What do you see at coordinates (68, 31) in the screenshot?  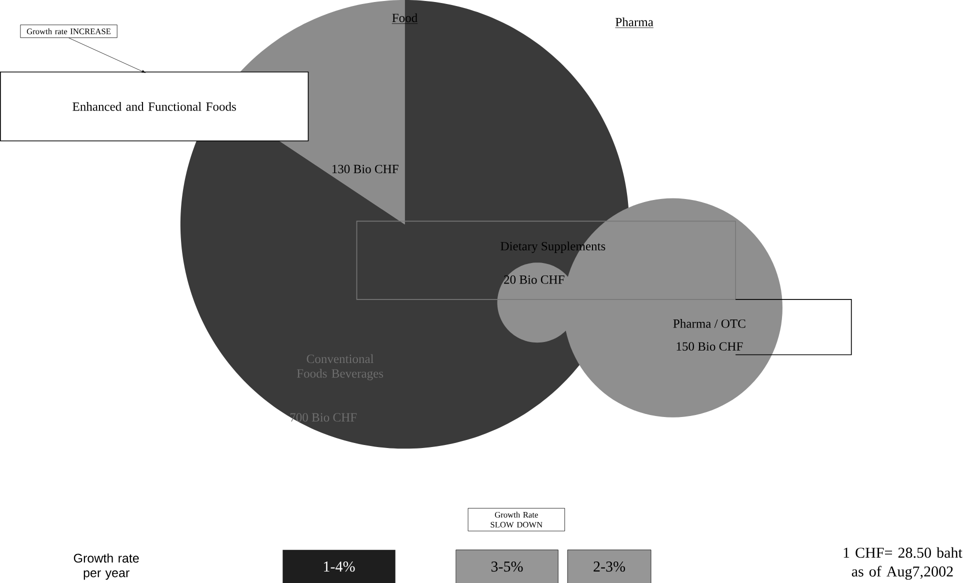 I see `text: Growth rate INCREASE` at bounding box center [68, 31].